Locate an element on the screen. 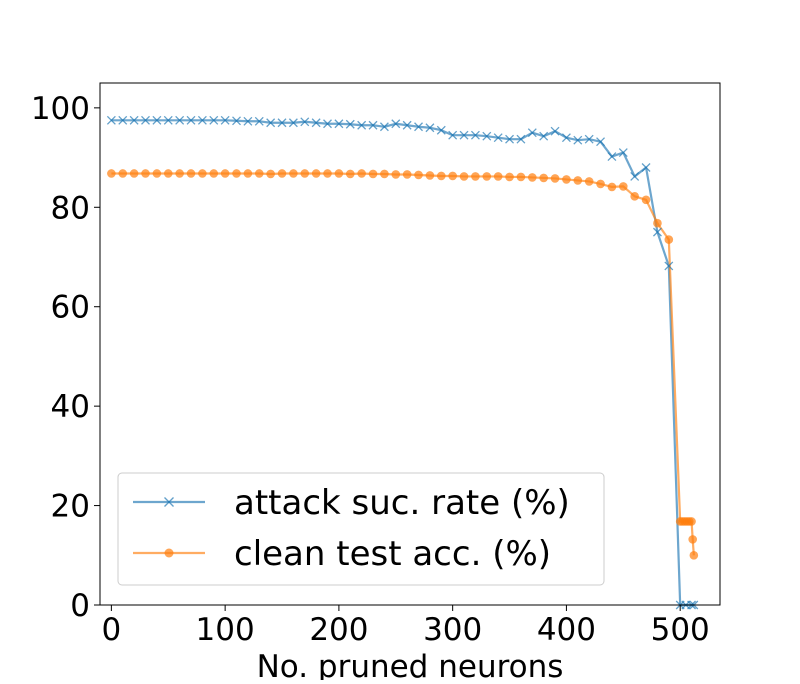  x-tick-label: 0 is located at coordinates (112, 630).